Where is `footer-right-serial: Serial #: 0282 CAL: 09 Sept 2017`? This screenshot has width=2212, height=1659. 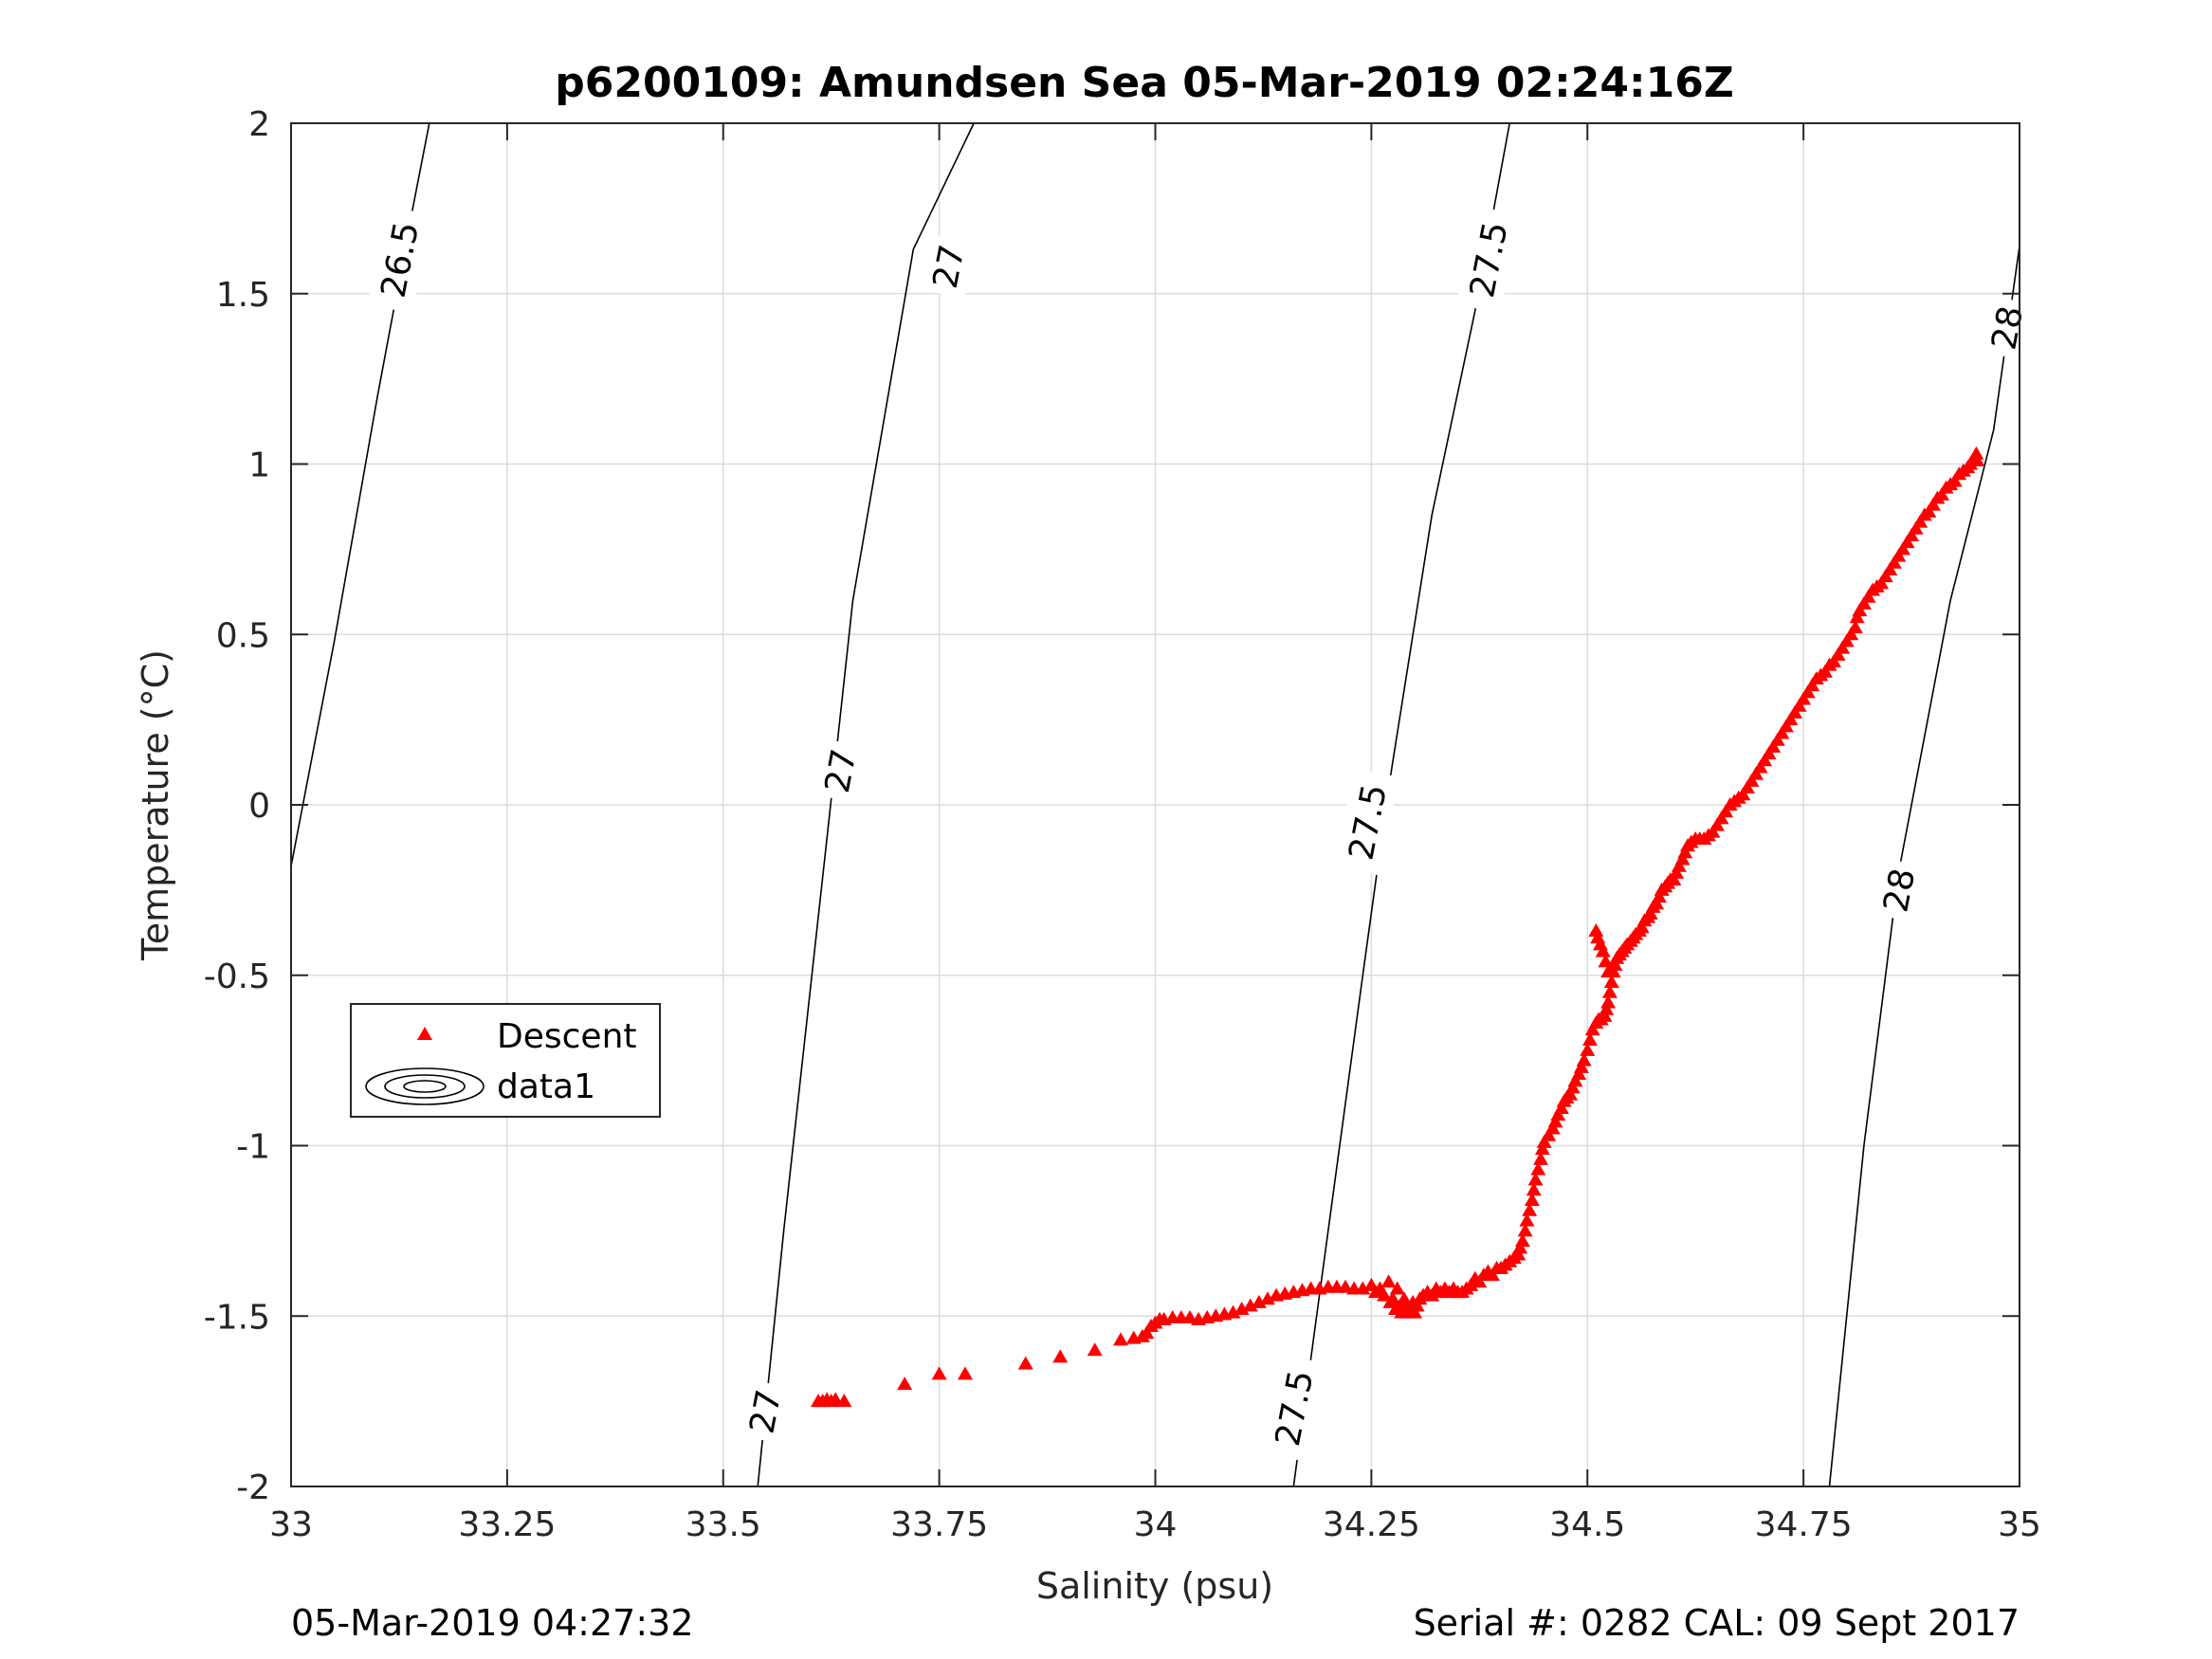
footer-right-serial: Serial #: 0282 CAL: 09 Sept 2017 is located at coordinates (1717, 1623).